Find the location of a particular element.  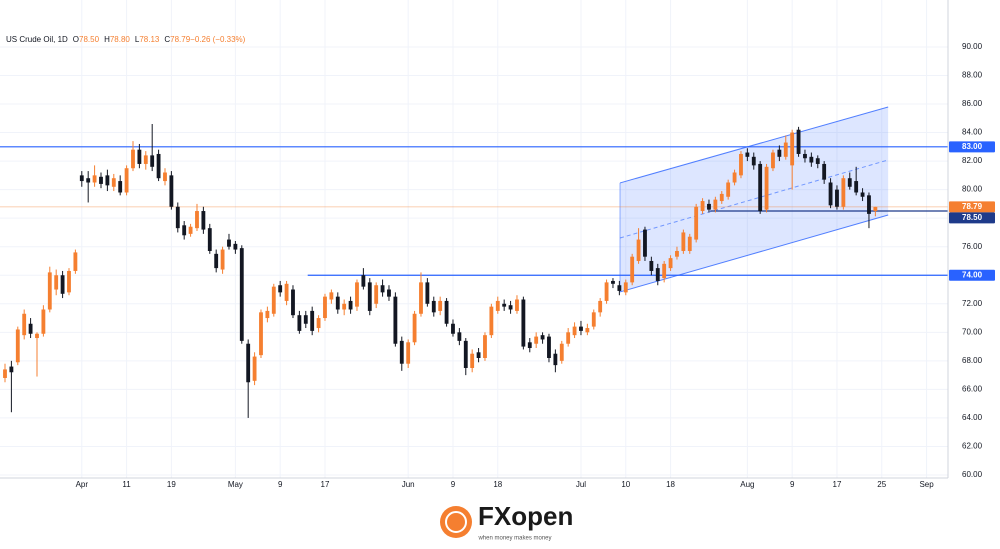

header-item: 78.80 is located at coordinates (120, 39).